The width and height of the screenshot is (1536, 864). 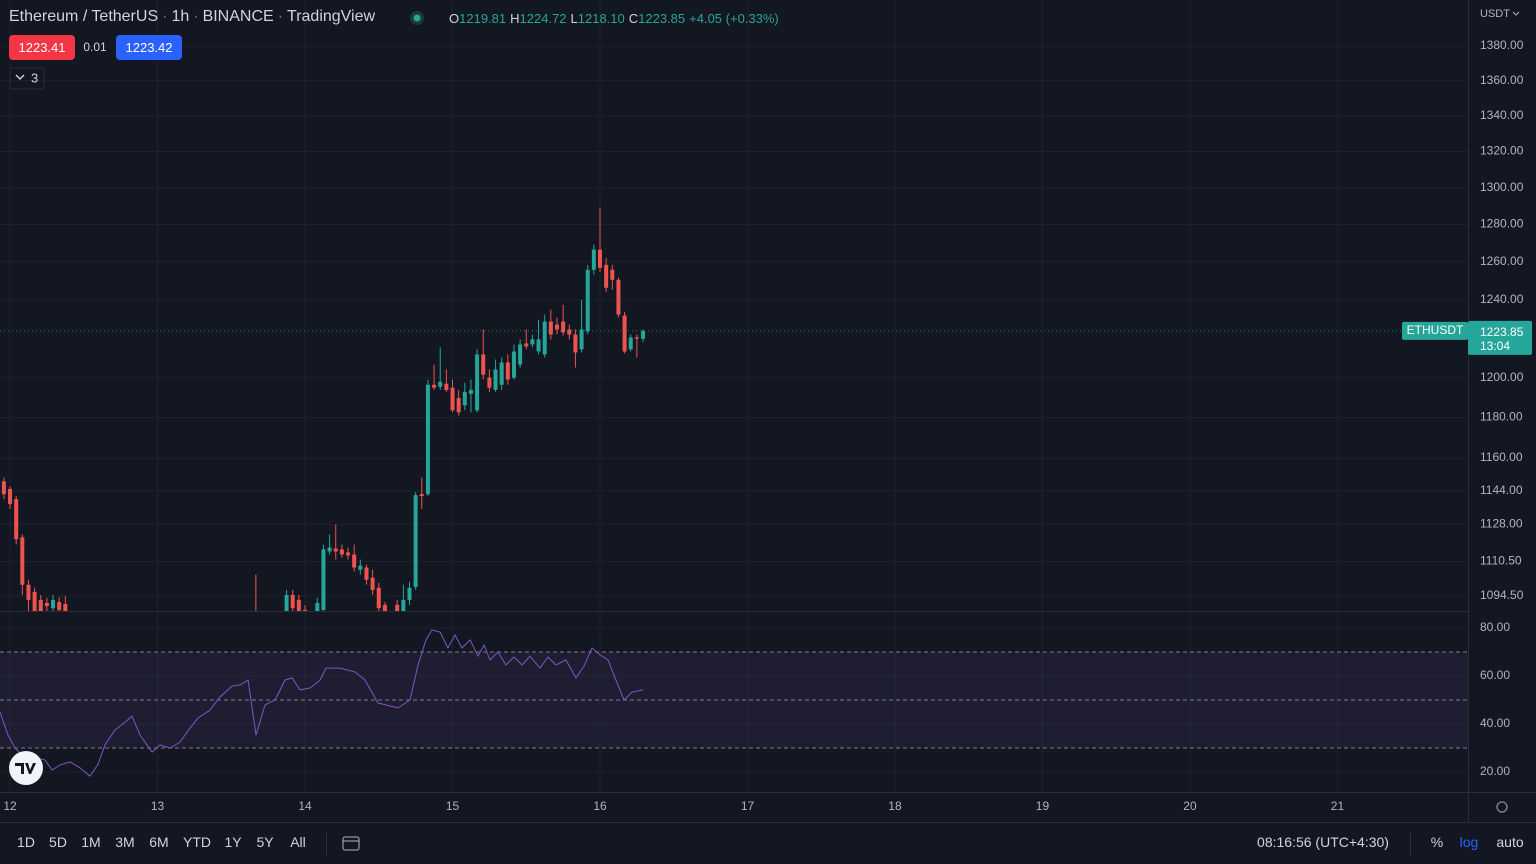 What do you see at coordinates (331, 16) in the screenshot?
I see `source: TradingView` at bounding box center [331, 16].